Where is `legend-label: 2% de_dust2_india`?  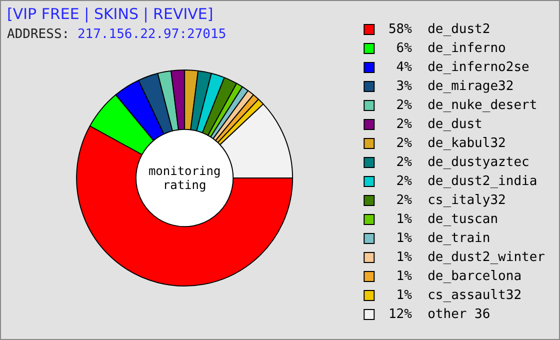
legend-label: 2% de_dust2_india is located at coordinates (459, 181).